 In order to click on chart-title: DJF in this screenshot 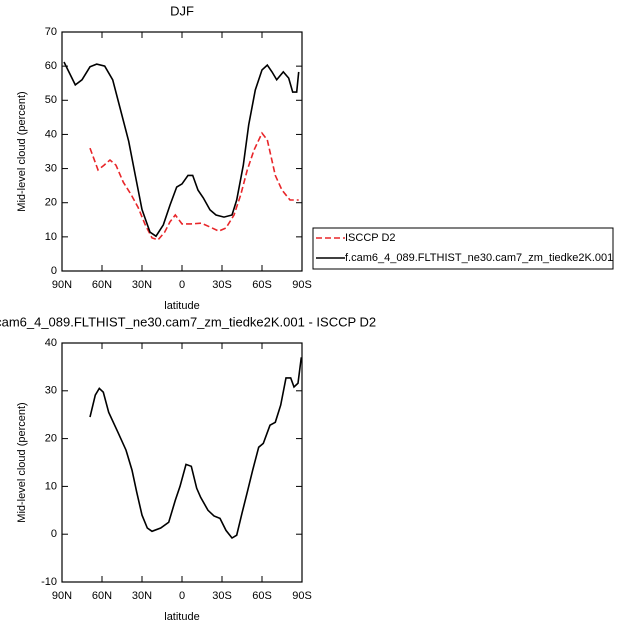, I will do `click(182, 10)`.